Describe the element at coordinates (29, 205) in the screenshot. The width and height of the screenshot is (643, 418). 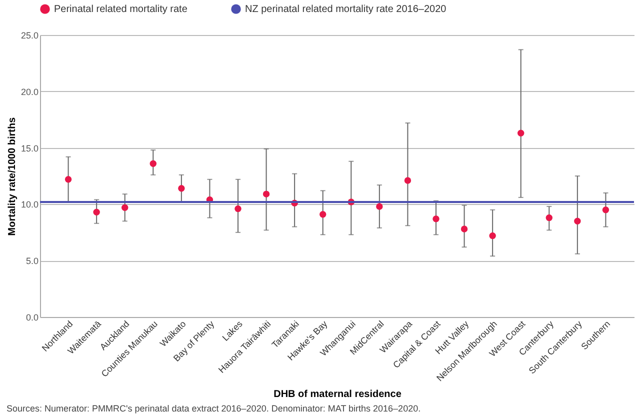
I see `y-tick-label: 10.0` at that location.